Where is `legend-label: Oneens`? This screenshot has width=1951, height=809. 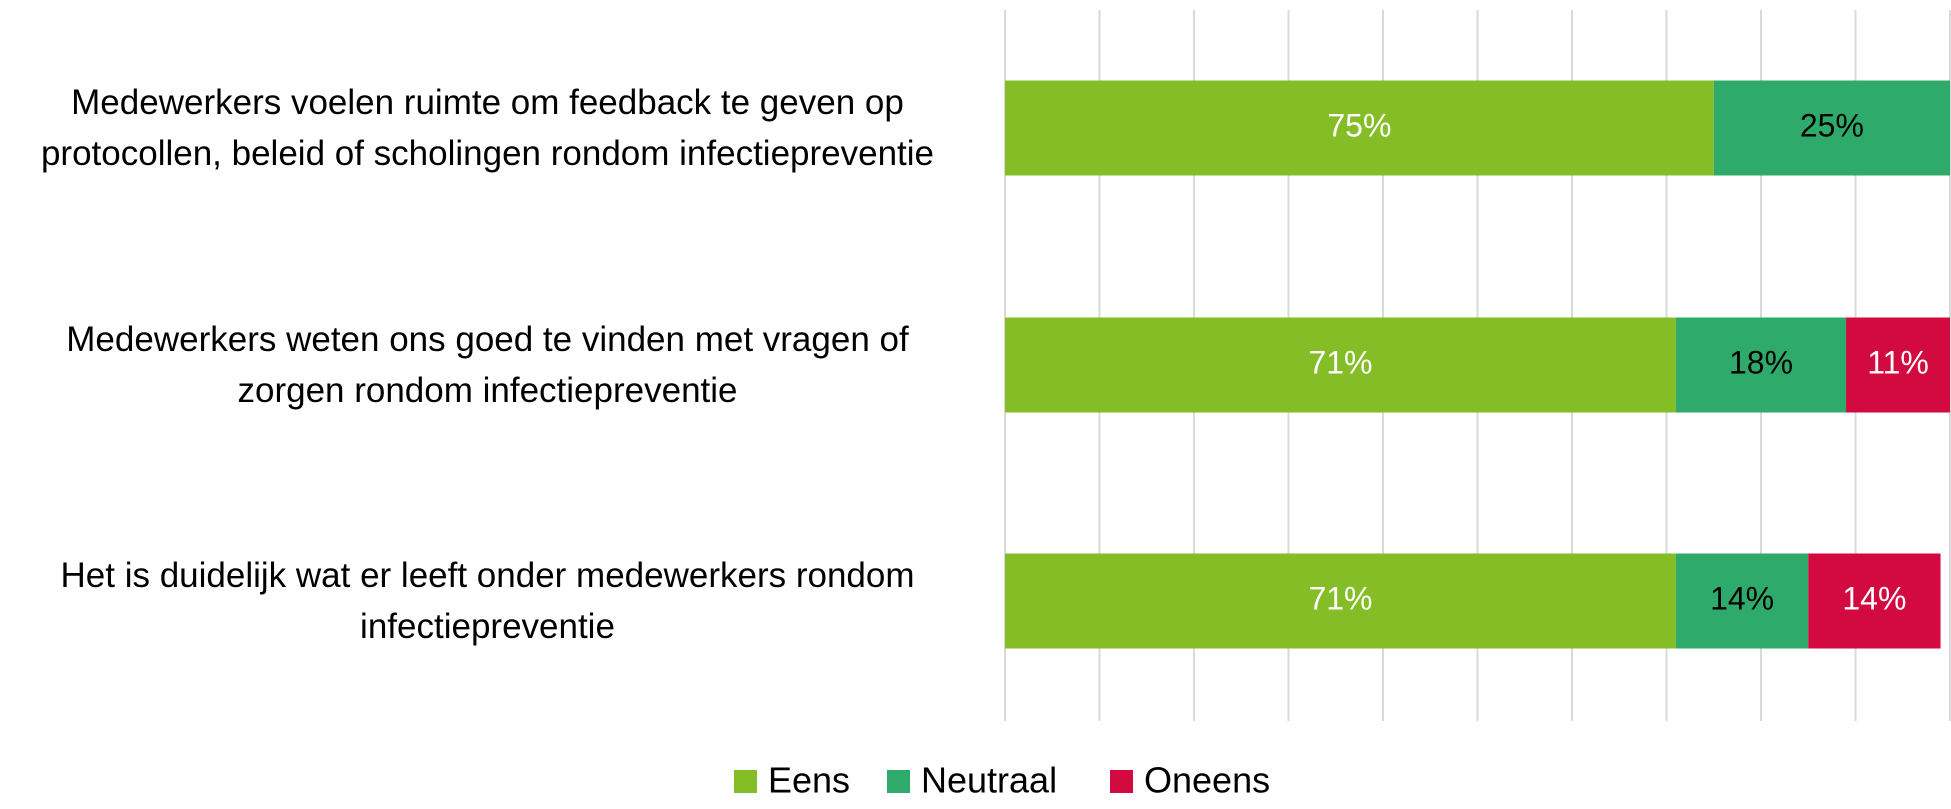 legend-label: Oneens is located at coordinates (1207, 780).